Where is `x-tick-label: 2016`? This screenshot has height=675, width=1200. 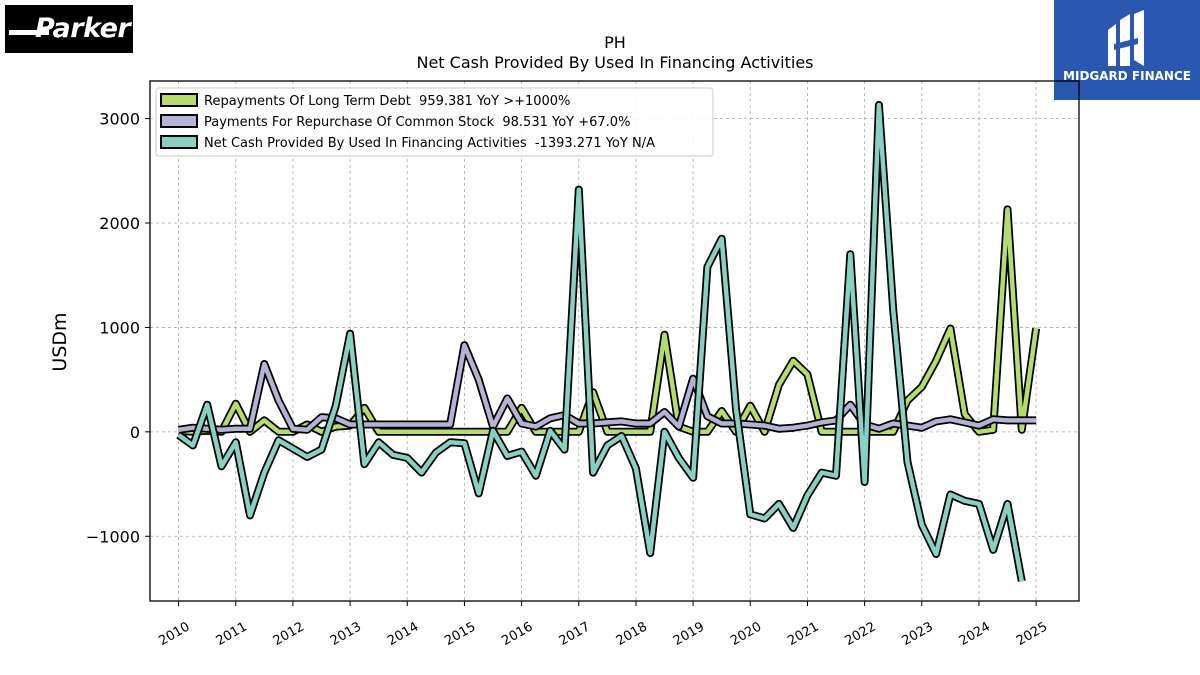
x-tick-label: 2016 is located at coordinates (517, 634).